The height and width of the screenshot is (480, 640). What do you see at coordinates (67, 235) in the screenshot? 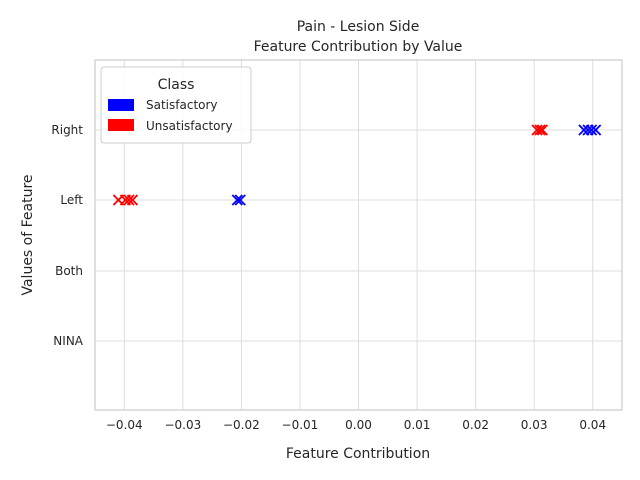
I see `y-axis-ticks: Right Left Both NINA` at bounding box center [67, 235].